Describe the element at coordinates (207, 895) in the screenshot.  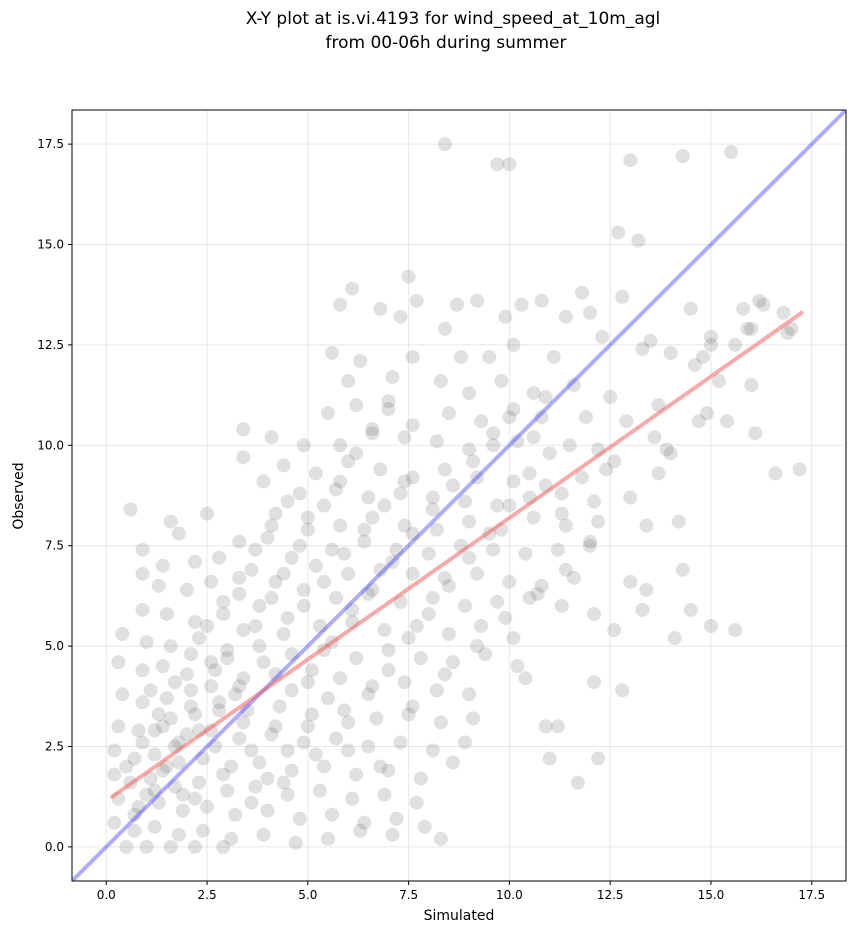
I see `x-tick-label-1: 2.5` at that location.